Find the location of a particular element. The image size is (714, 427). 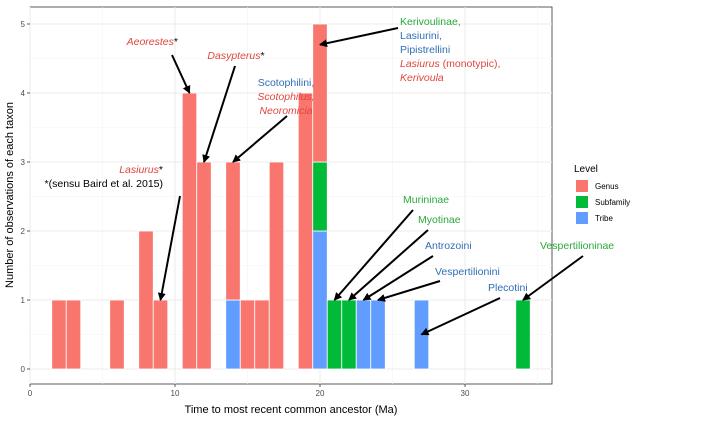

annotation-text: Lasiurini, is located at coordinates (421, 36).